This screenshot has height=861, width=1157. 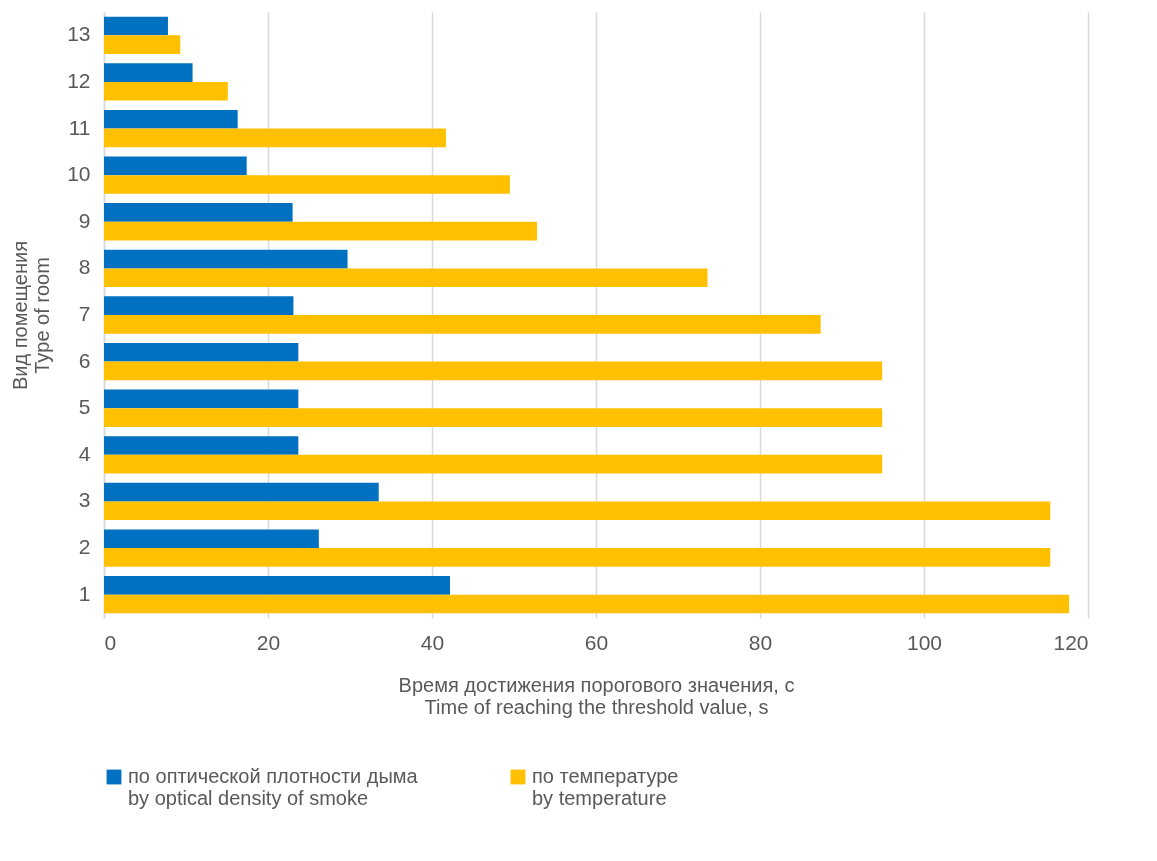 I want to click on legend-label: по температуре by temperature, so click(x=605, y=787).